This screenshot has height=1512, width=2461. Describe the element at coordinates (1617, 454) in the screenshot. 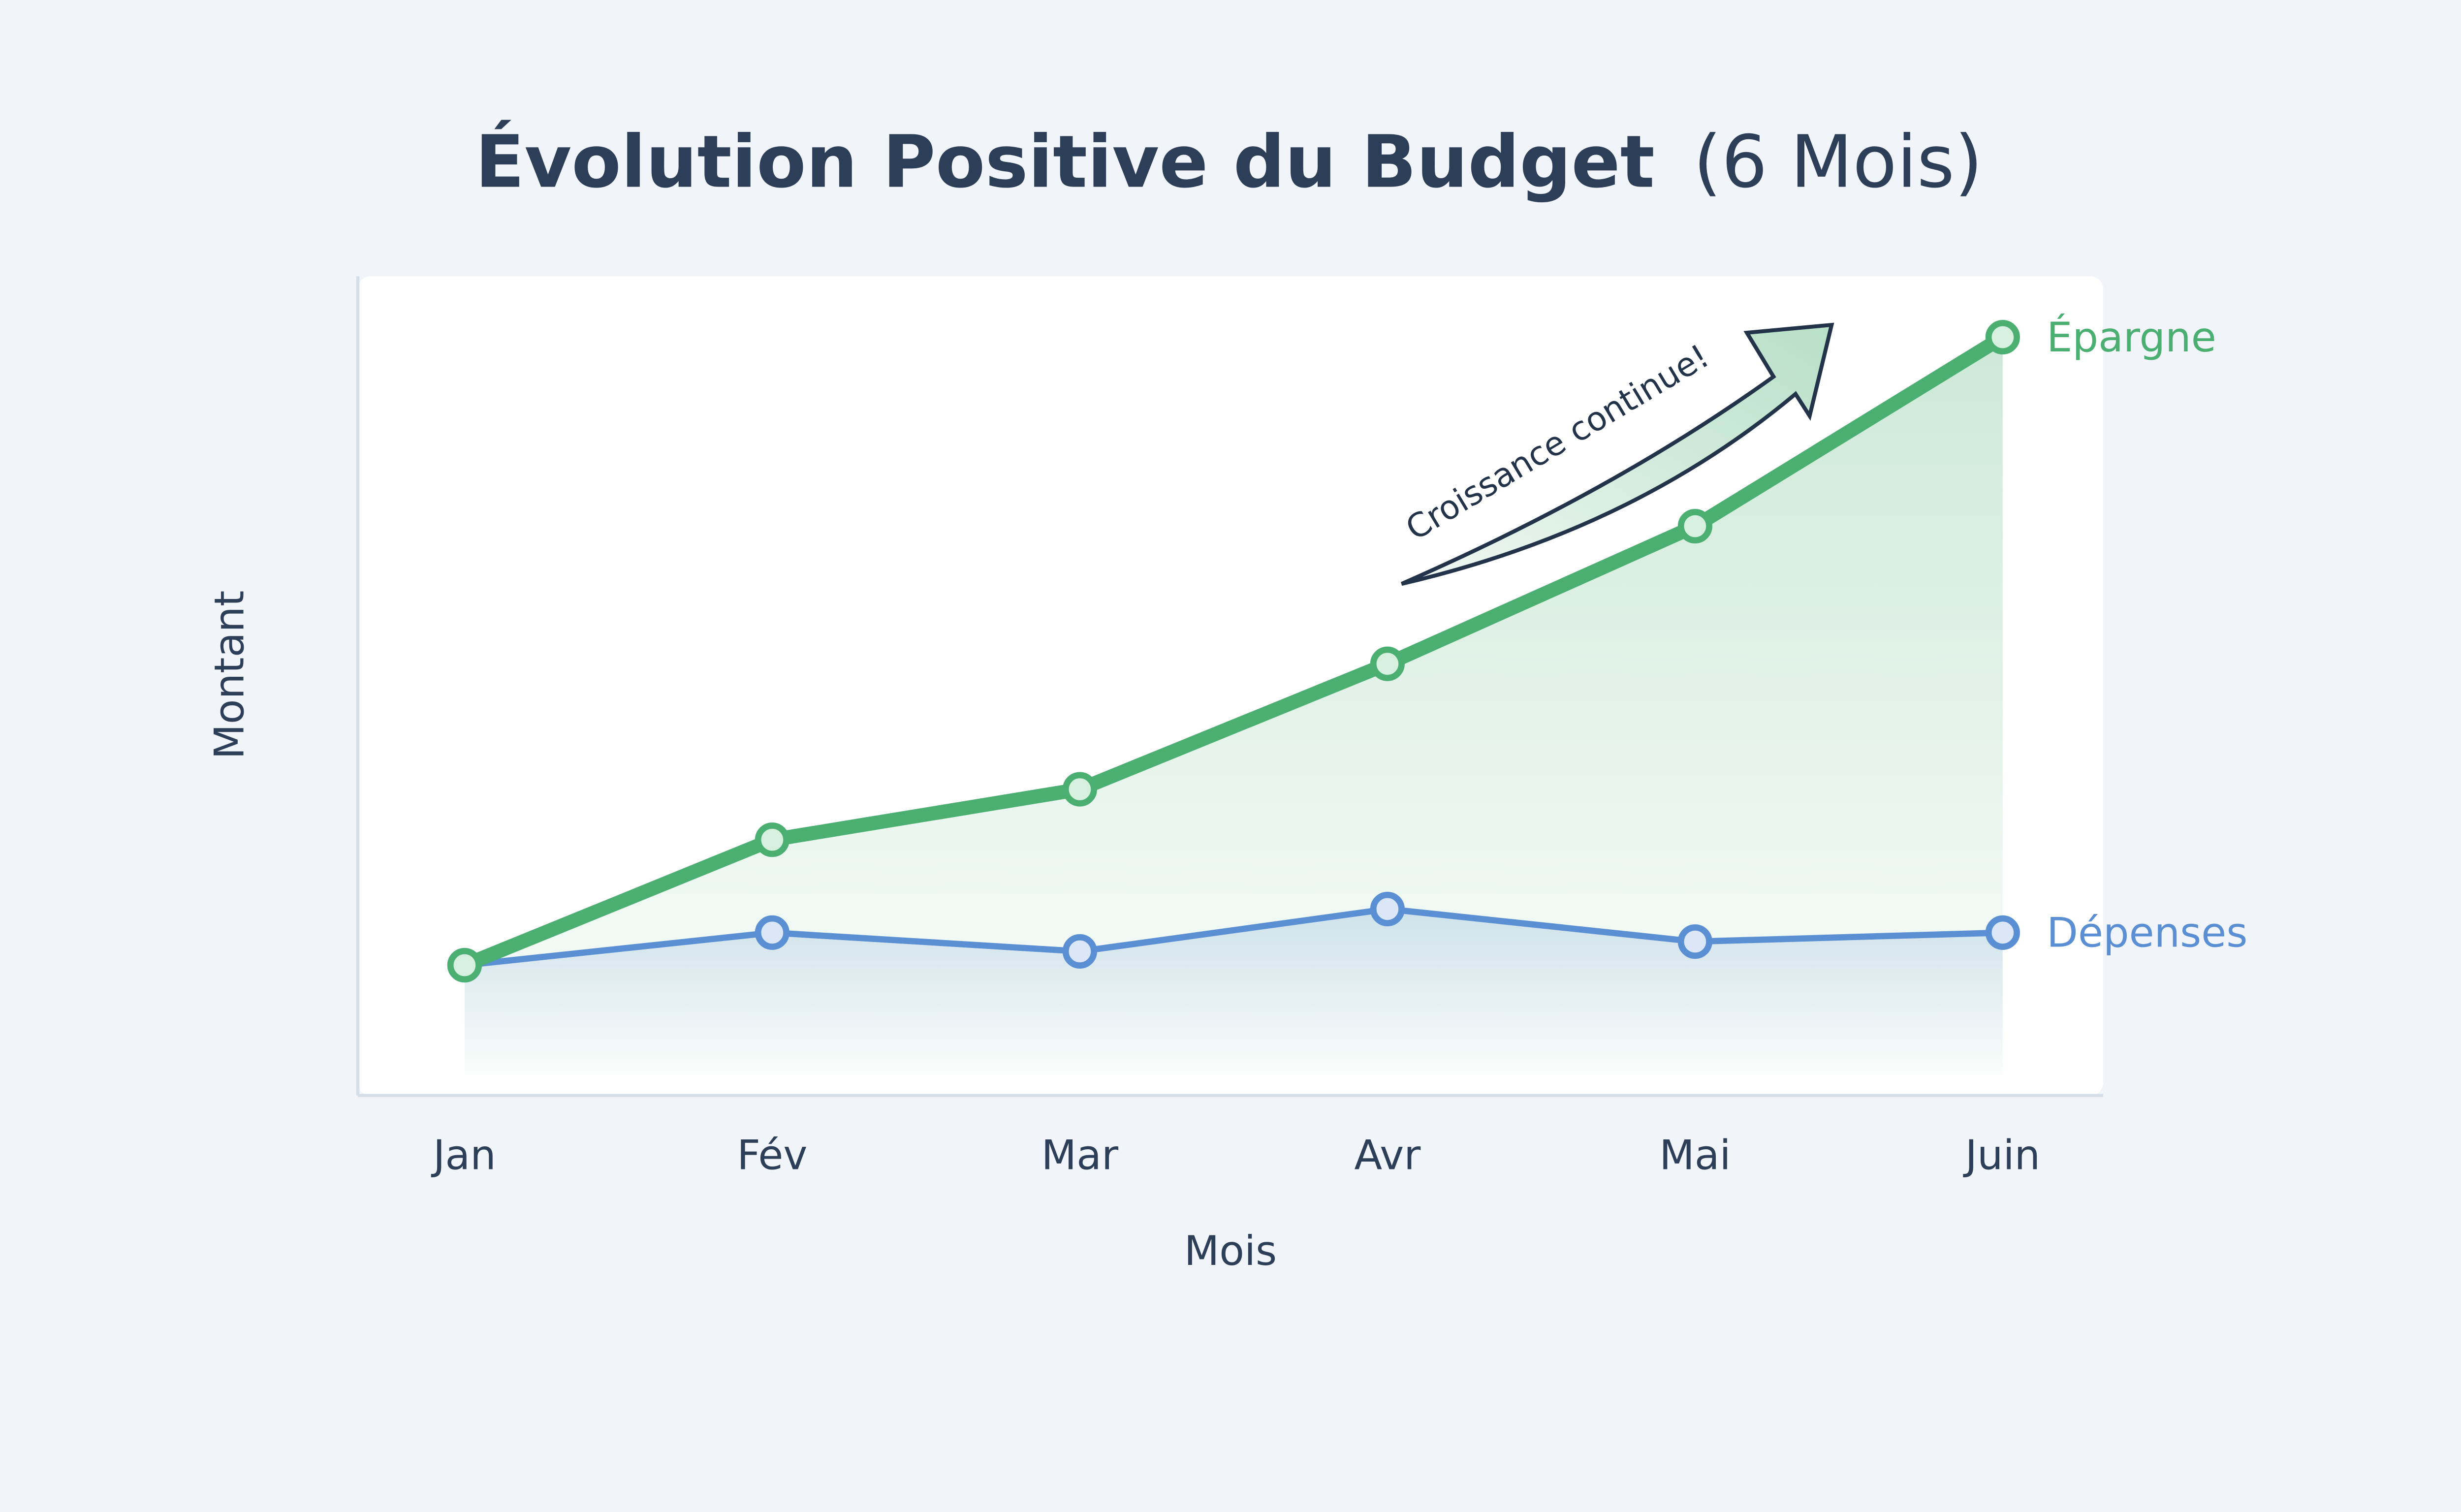

I see `growth-arrow-icon` at that location.